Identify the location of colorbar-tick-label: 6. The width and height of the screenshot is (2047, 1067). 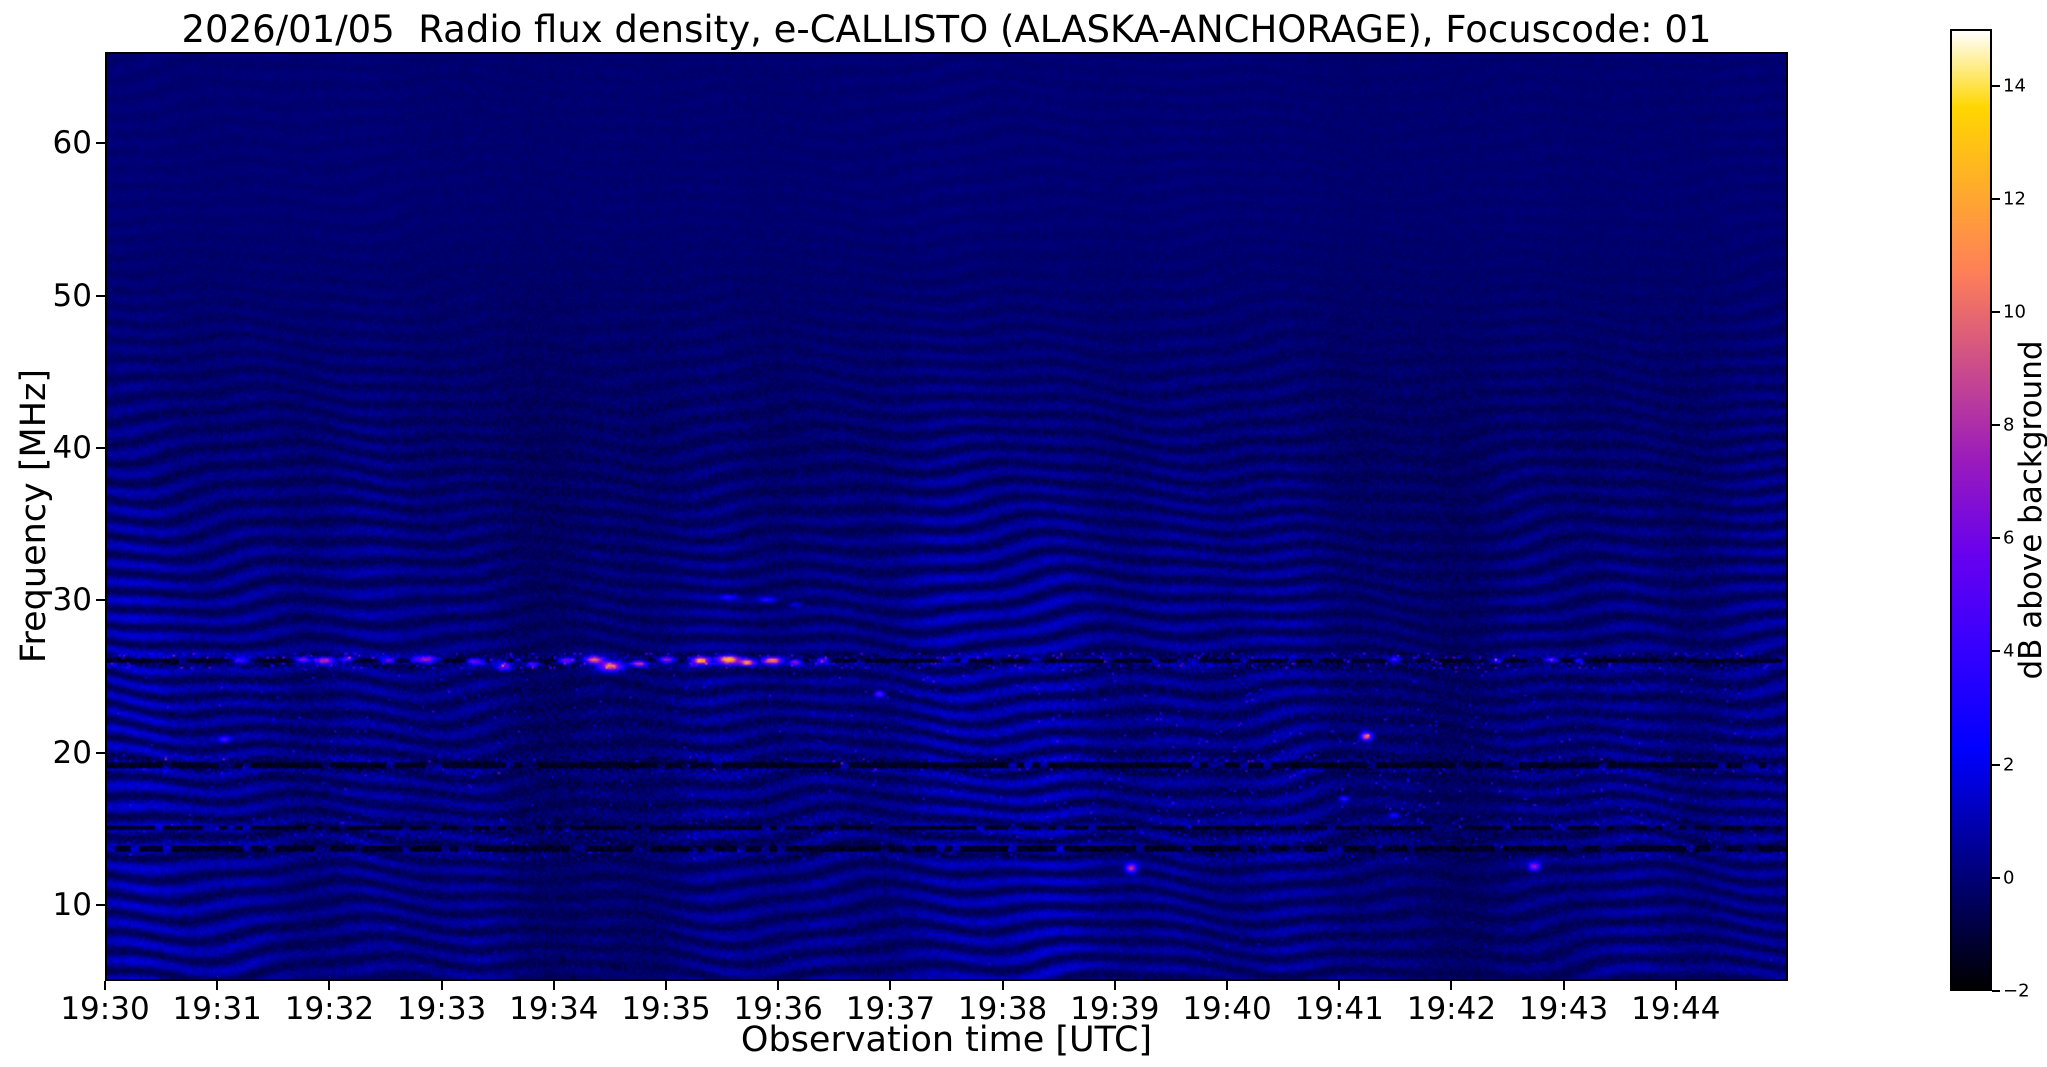
(2009, 538).